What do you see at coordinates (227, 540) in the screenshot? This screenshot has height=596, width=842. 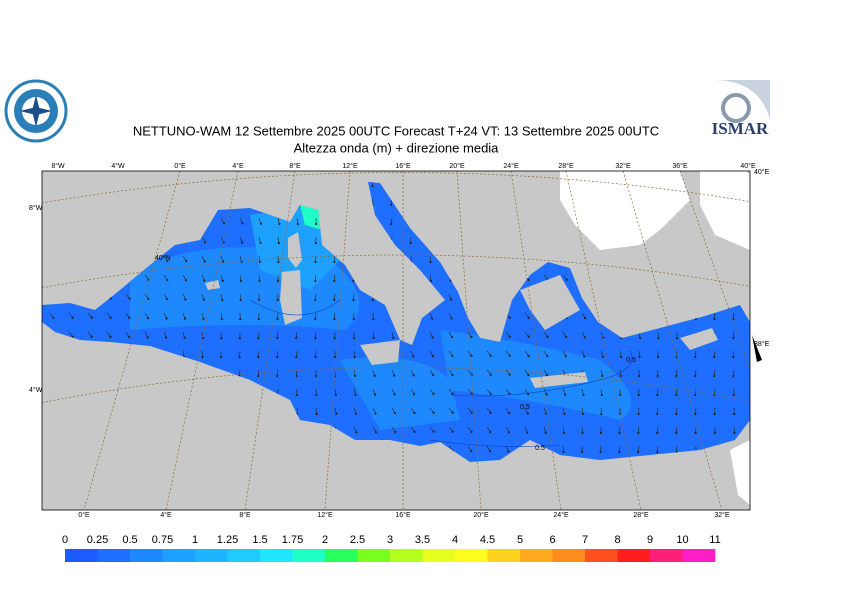 I see `colorbar-label: 1.25` at bounding box center [227, 540].